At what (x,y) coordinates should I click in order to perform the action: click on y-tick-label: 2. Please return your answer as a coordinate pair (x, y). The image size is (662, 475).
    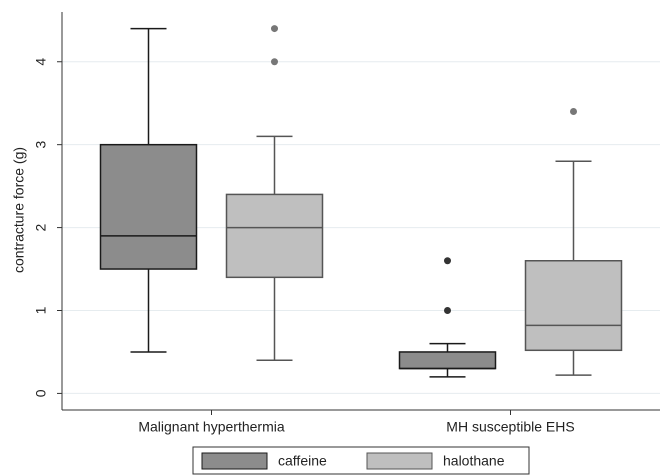
    Looking at the image, I should click on (41, 227).